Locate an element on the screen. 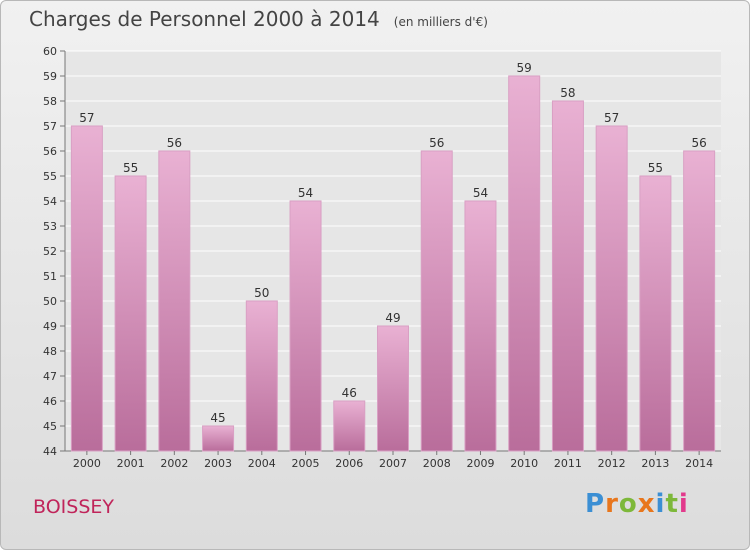 This screenshot has width=750, height=550. x-tick-label: 2011 is located at coordinates (568, 463).